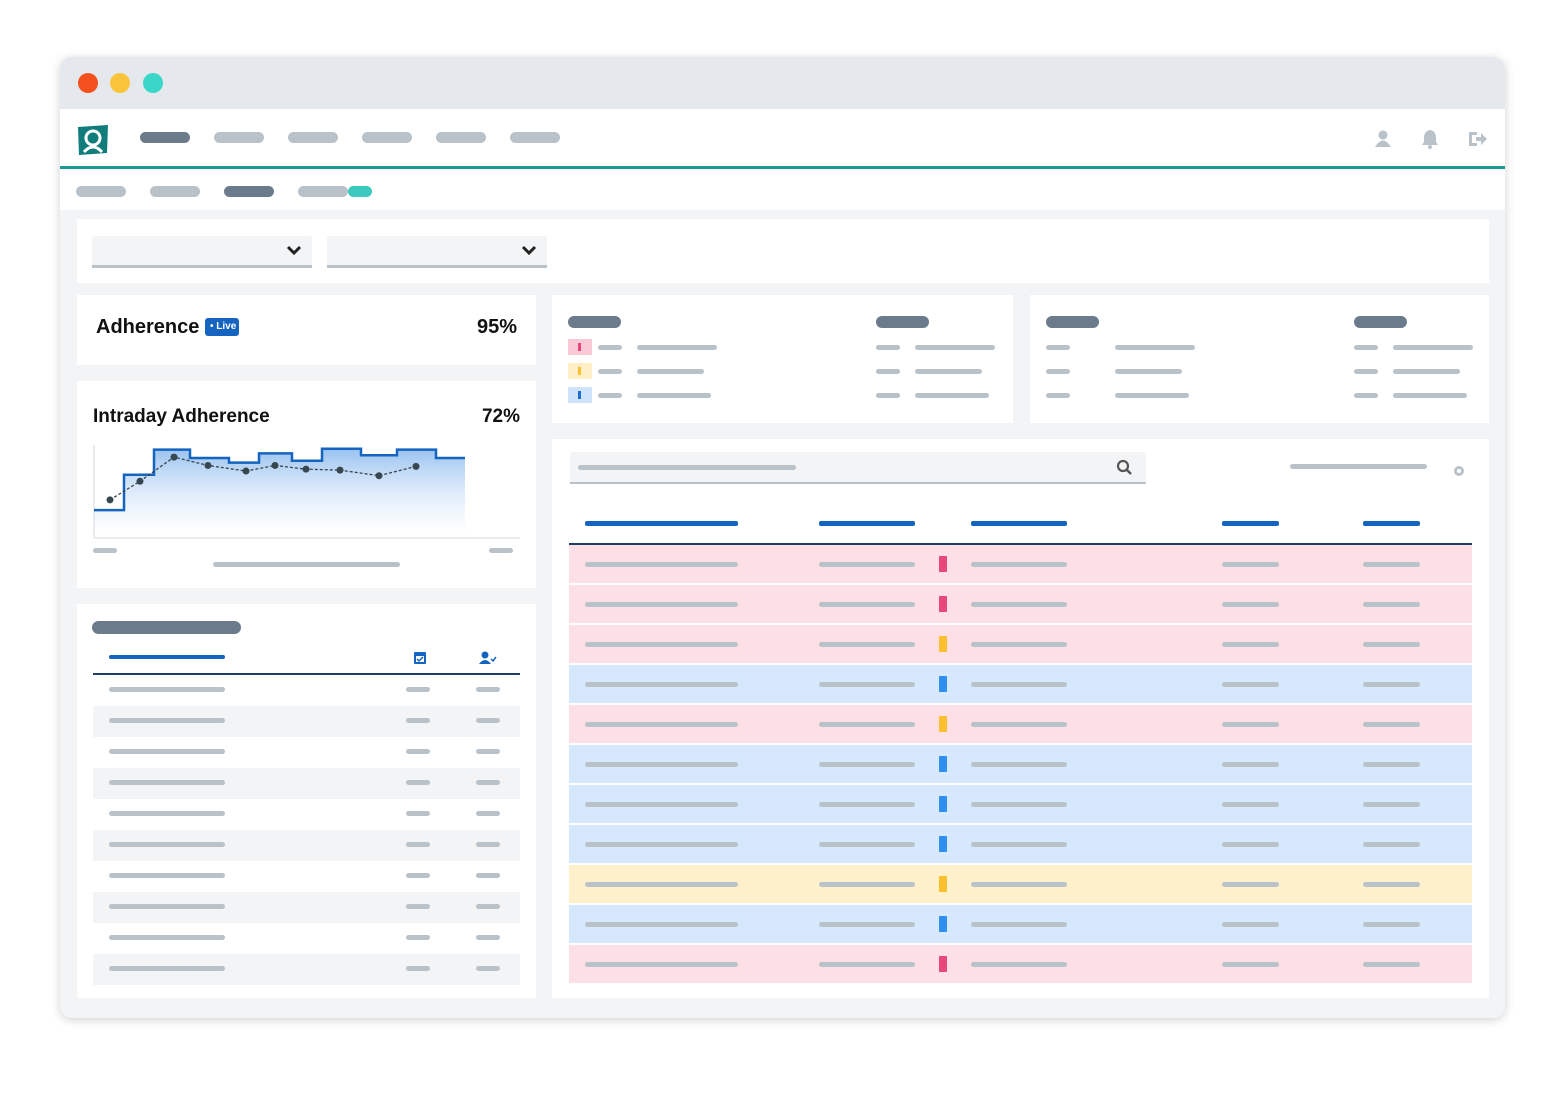 This screenshot has height=1103, width=1568. Describe the element at coordinates (1259, 359) in the screenshot. I see `legend-card` at that location.